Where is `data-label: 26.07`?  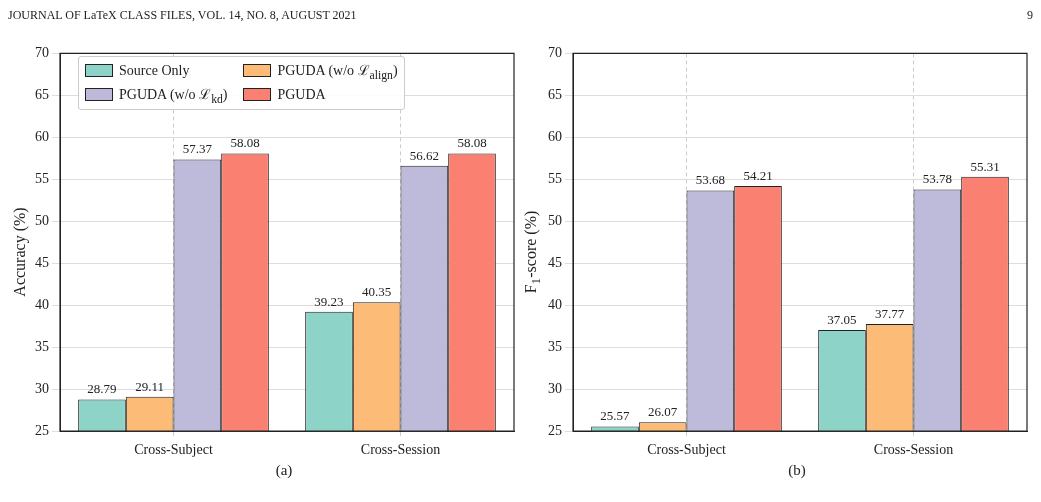
data-label: 26.07 is located at coordinates (663, 412).